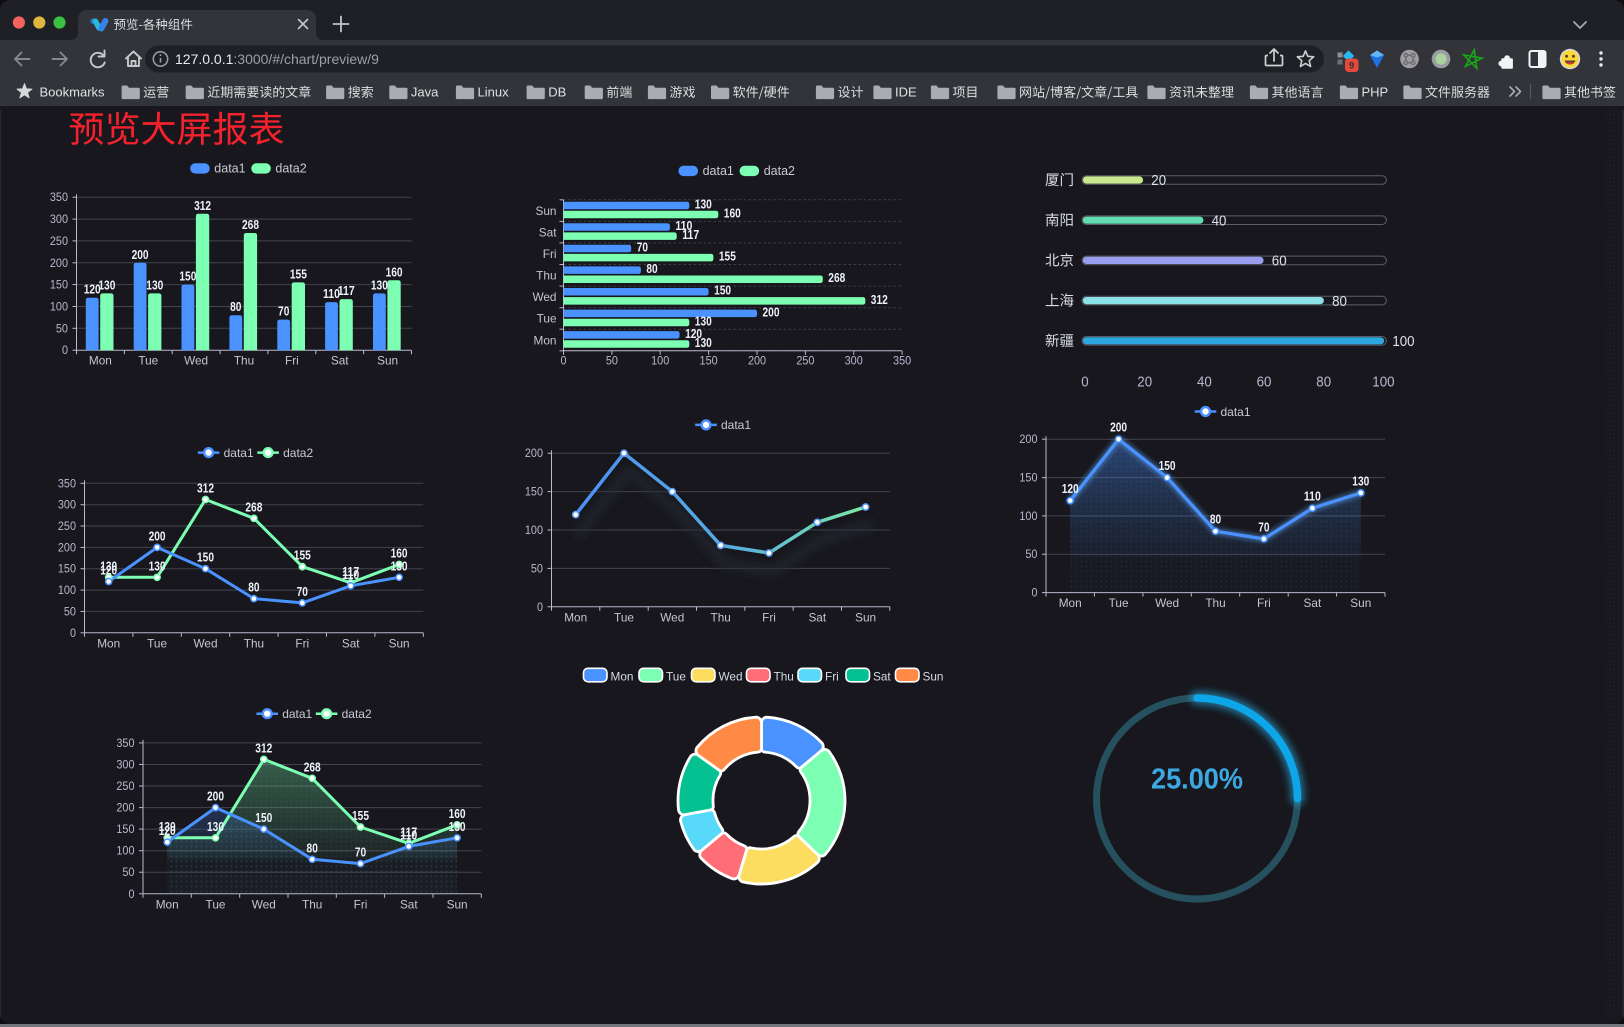 Image resolution: width=1624 pixels, height=1027 pixels. Describe the element at coordinates (1204, 383) in the screenshot. I see `svg-text: 40` at that location.